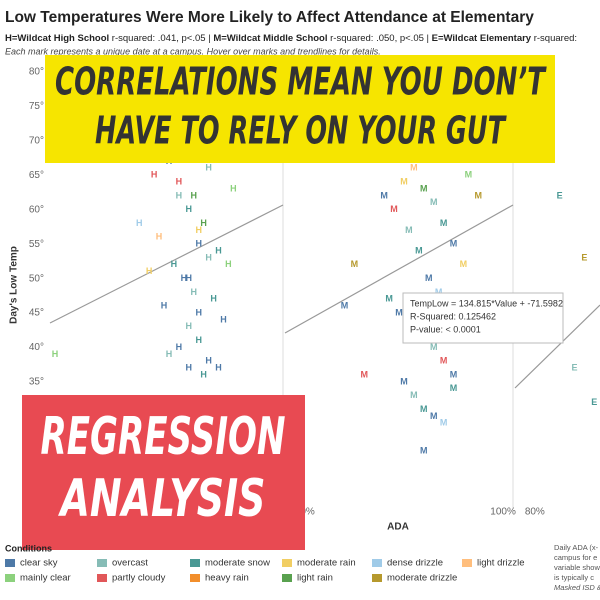  Describe the element at coordinates (162, 499) in the screenshot. I see `banner-text: ANALYSIS` at that location.